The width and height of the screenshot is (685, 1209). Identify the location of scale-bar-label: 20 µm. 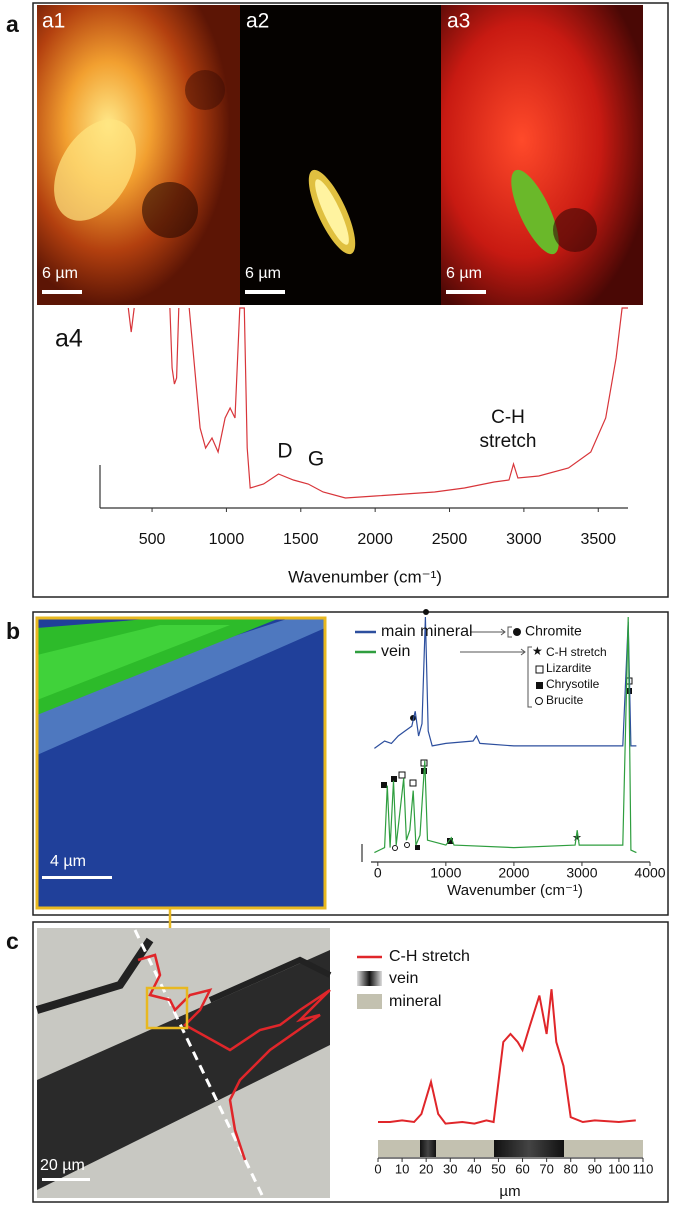
(62, 1165).